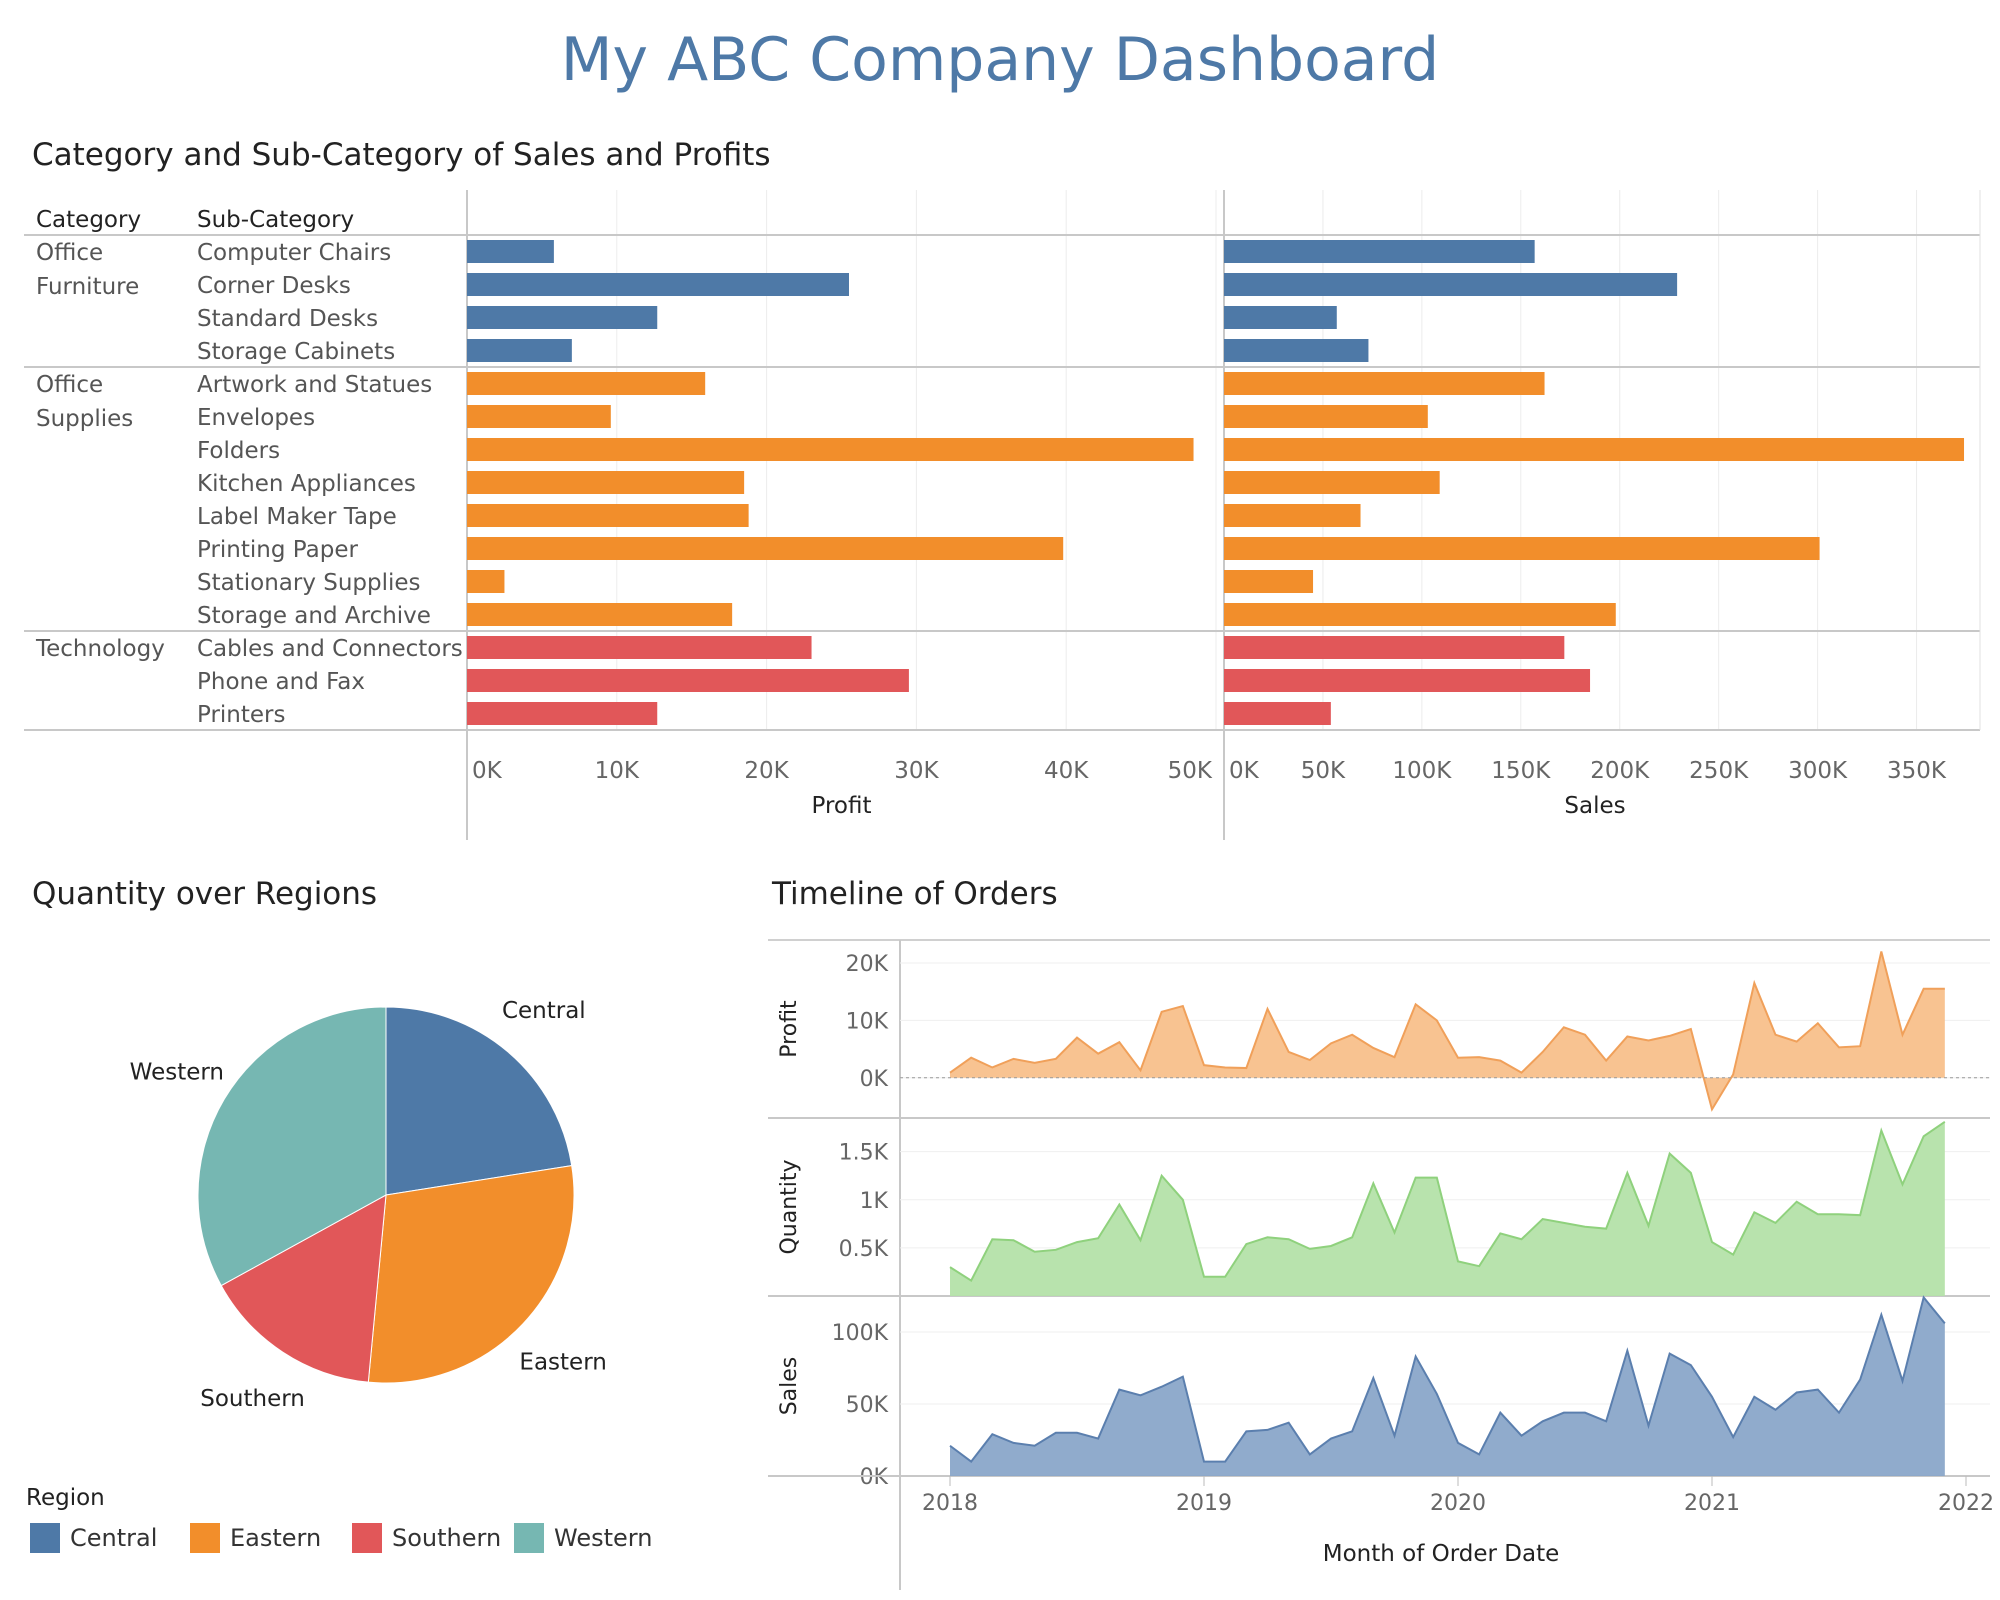 Image resolution: width=2000 pixels, height=1600 pixels. What do you see at coordinates (789, 1206) in the screenshot?
I see `axis-title-quantity: Quantity` at bounding box center [789, 1206].